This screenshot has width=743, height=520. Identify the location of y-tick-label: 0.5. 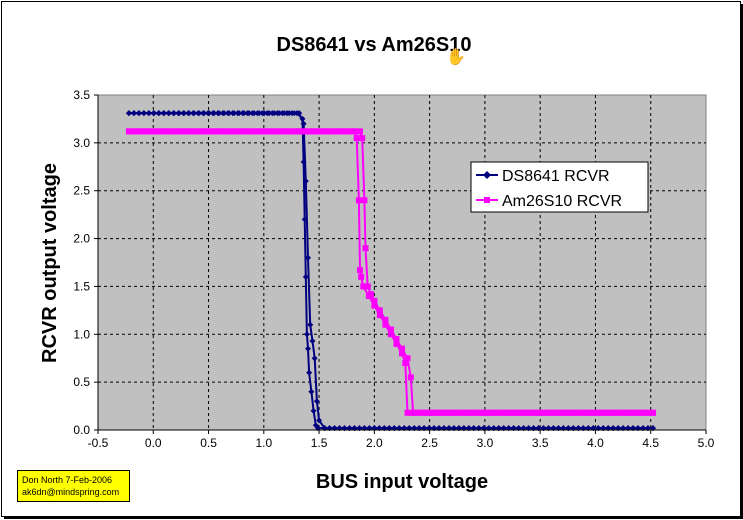
(81, 382).